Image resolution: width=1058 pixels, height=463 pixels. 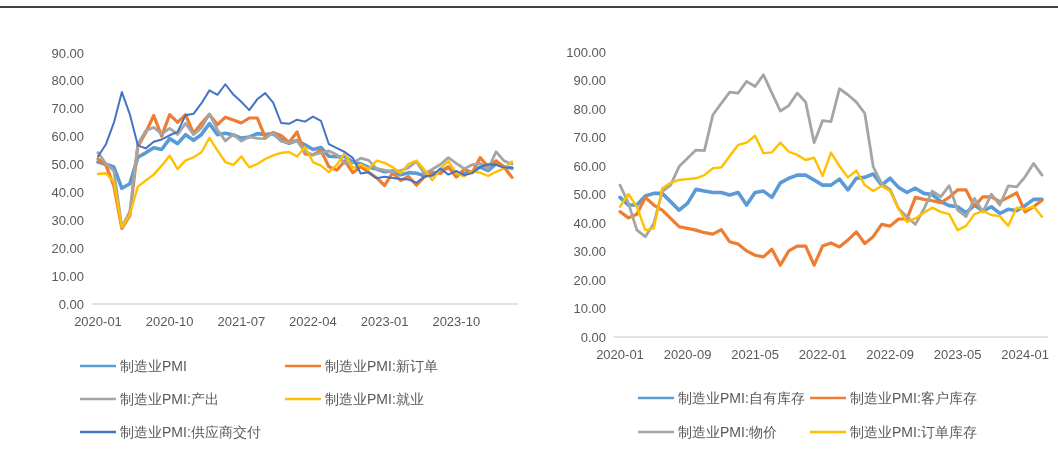 I want to click on legend-label: 制造业PMI:客户库存, so click(x=913, y=397).